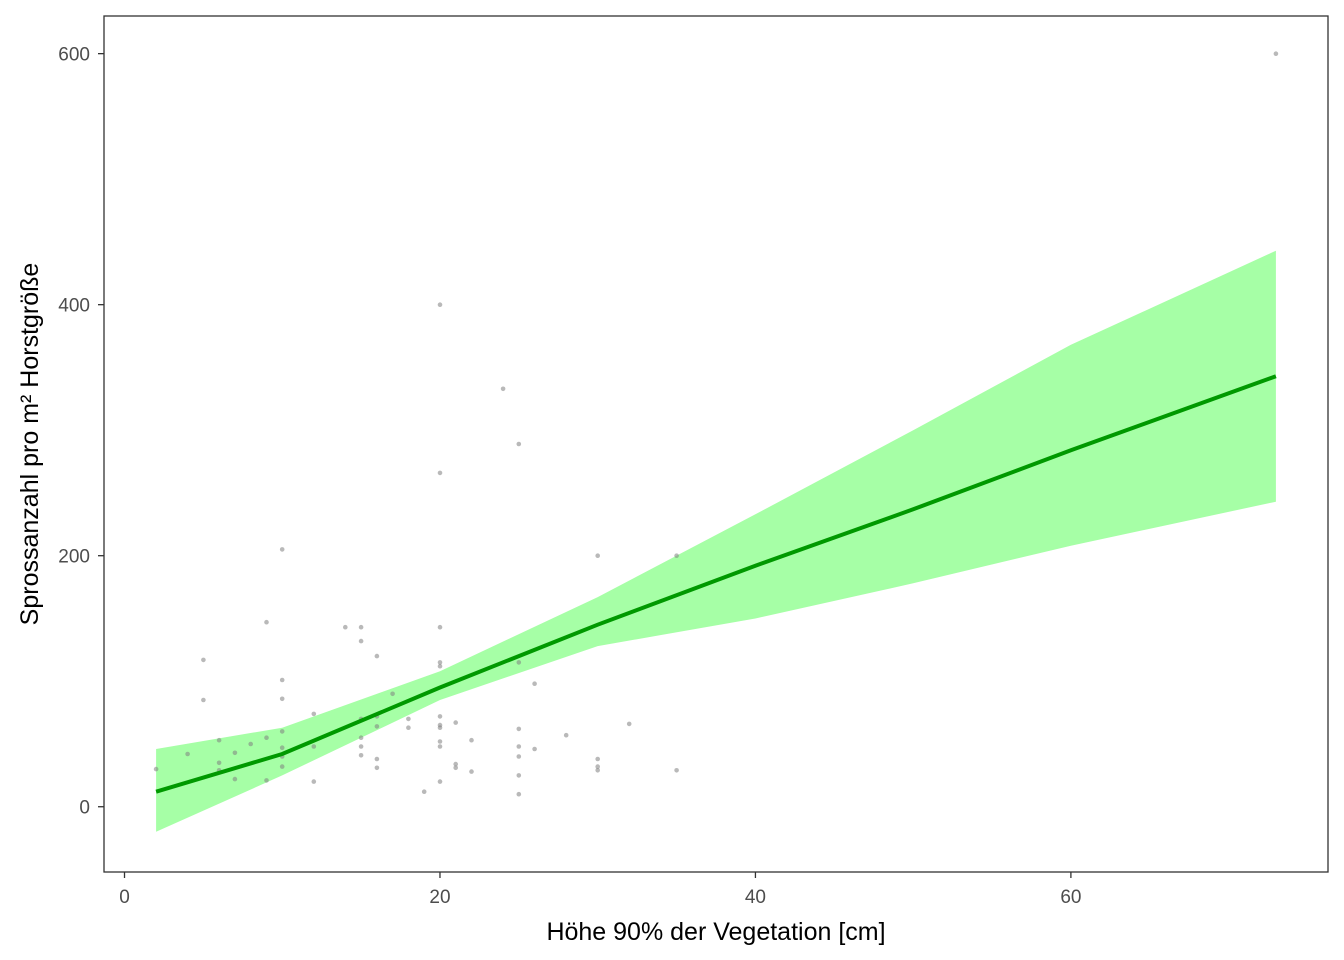 This screenshot has height=960, width=1344. I want to click on y-tick-label: 200, so click(74, 557).